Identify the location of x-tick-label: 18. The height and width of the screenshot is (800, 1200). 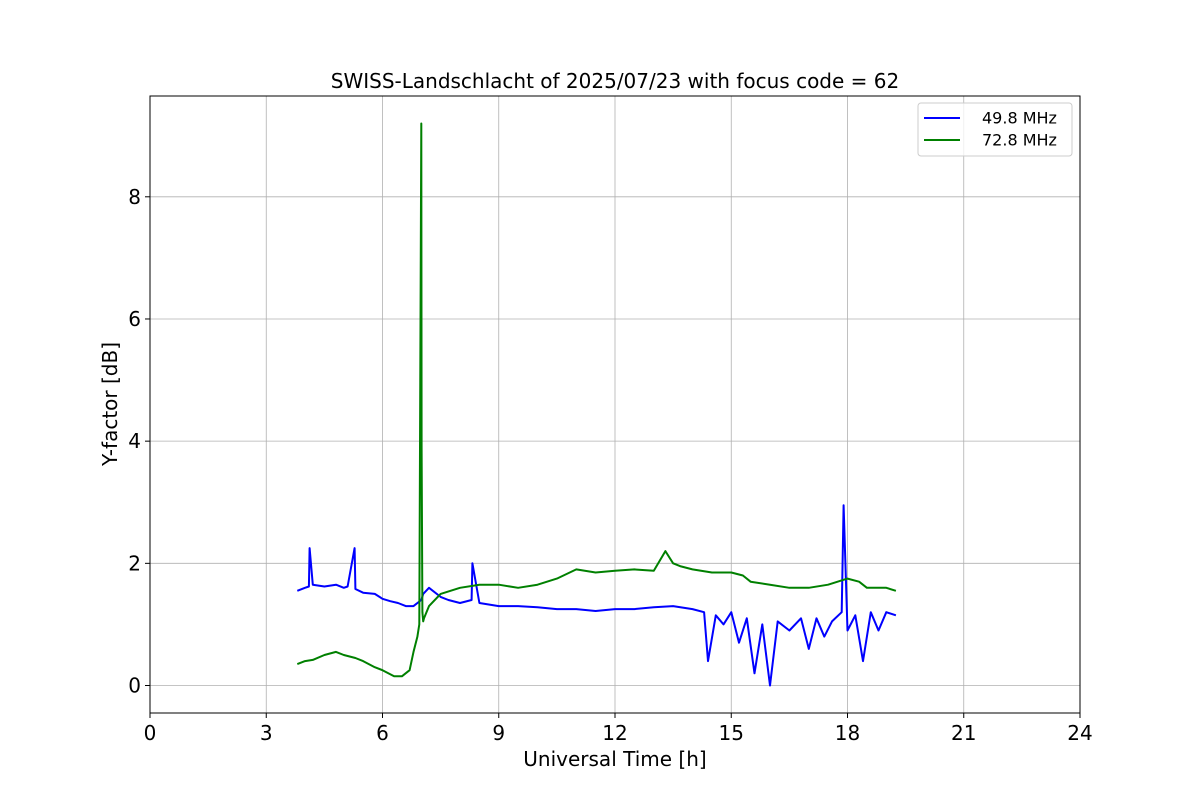
(847, 733).